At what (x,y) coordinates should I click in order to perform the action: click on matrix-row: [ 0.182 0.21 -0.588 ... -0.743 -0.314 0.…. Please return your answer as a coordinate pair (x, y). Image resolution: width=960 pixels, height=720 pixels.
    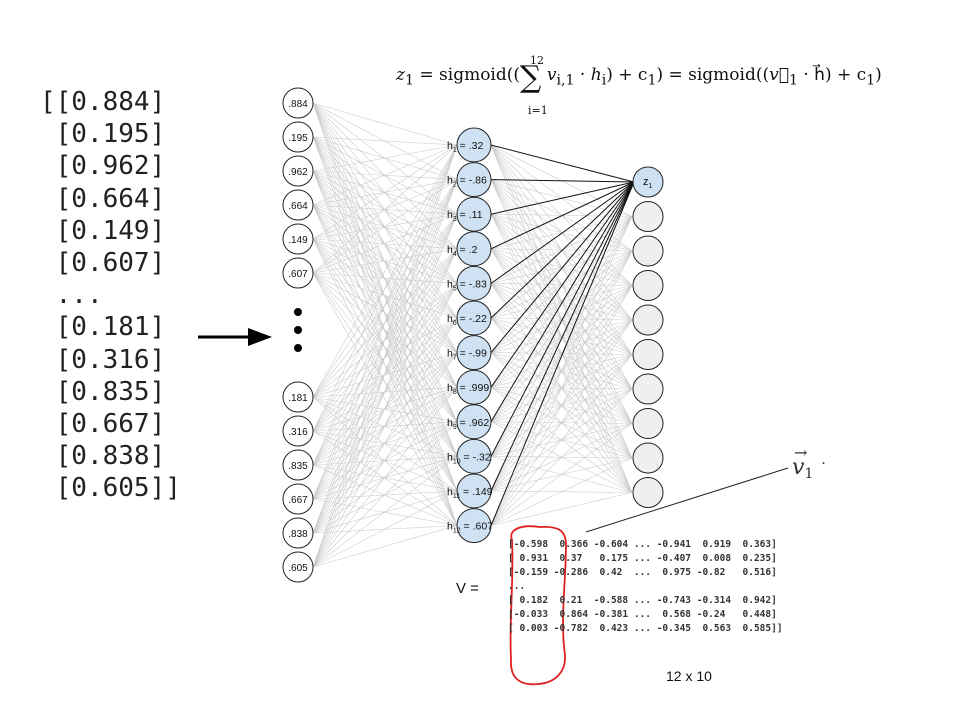
    Looking at the image, I should click on (642, 600).